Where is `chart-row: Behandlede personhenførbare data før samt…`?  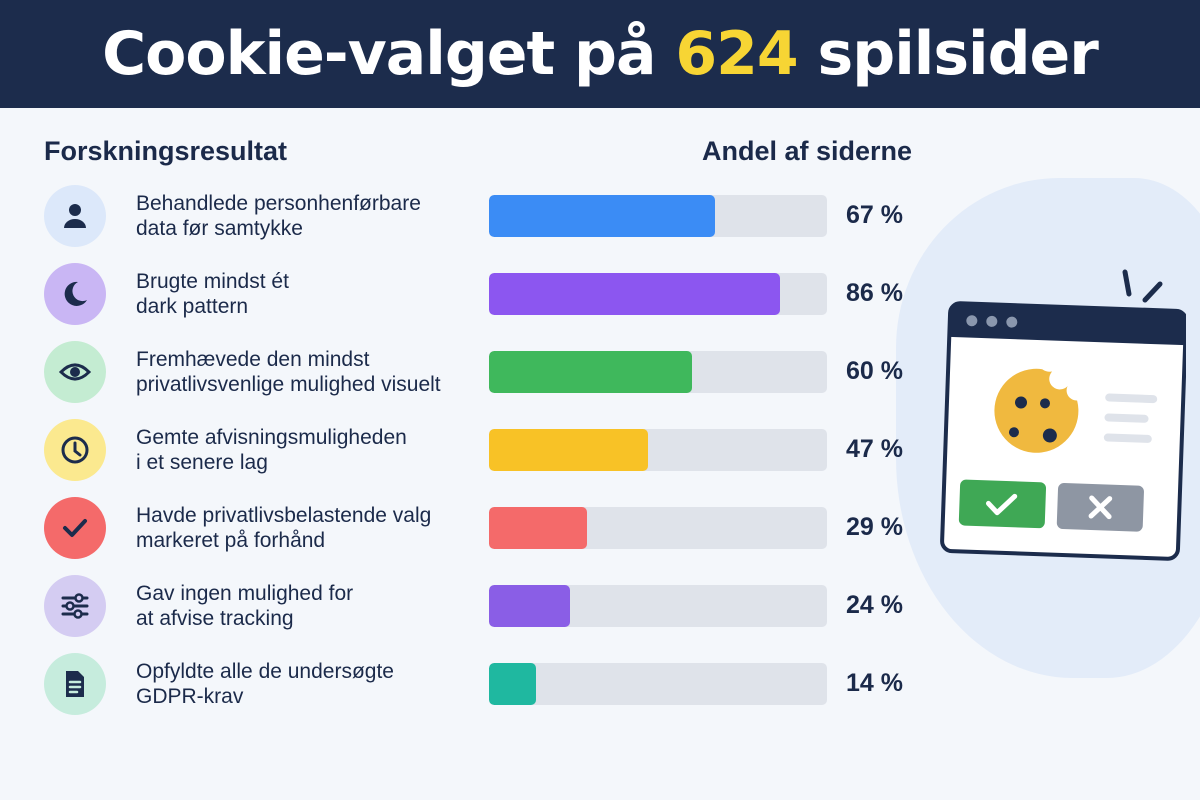 chart-row: Behandlede personhenførbare data før samt… is located at coordinates (480, 216).